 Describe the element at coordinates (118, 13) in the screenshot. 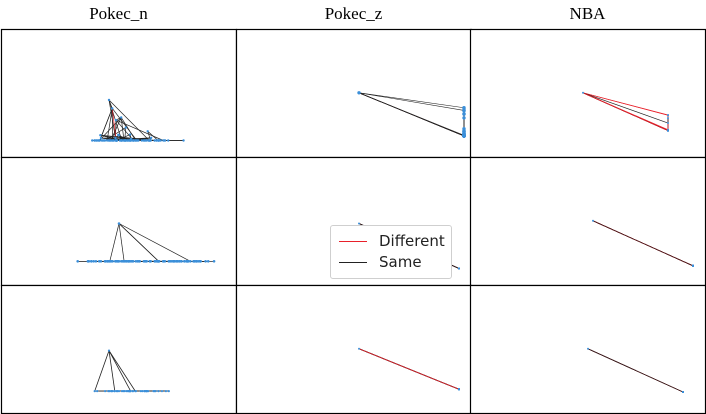

I see `column-title-pokec-n: Pokec_n` at that location.